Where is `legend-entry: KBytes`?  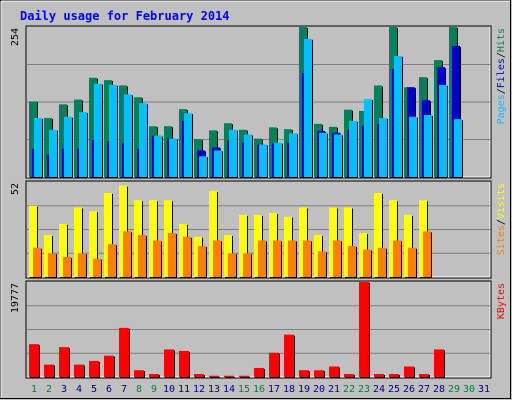 legend-entry: KBytes is located at coordinates (501, 301).